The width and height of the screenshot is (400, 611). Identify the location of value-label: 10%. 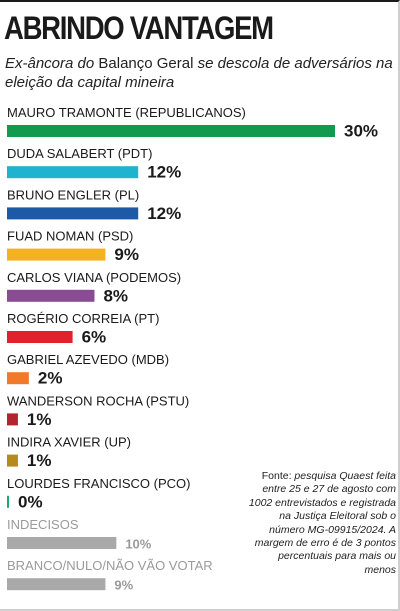
(138, 544).